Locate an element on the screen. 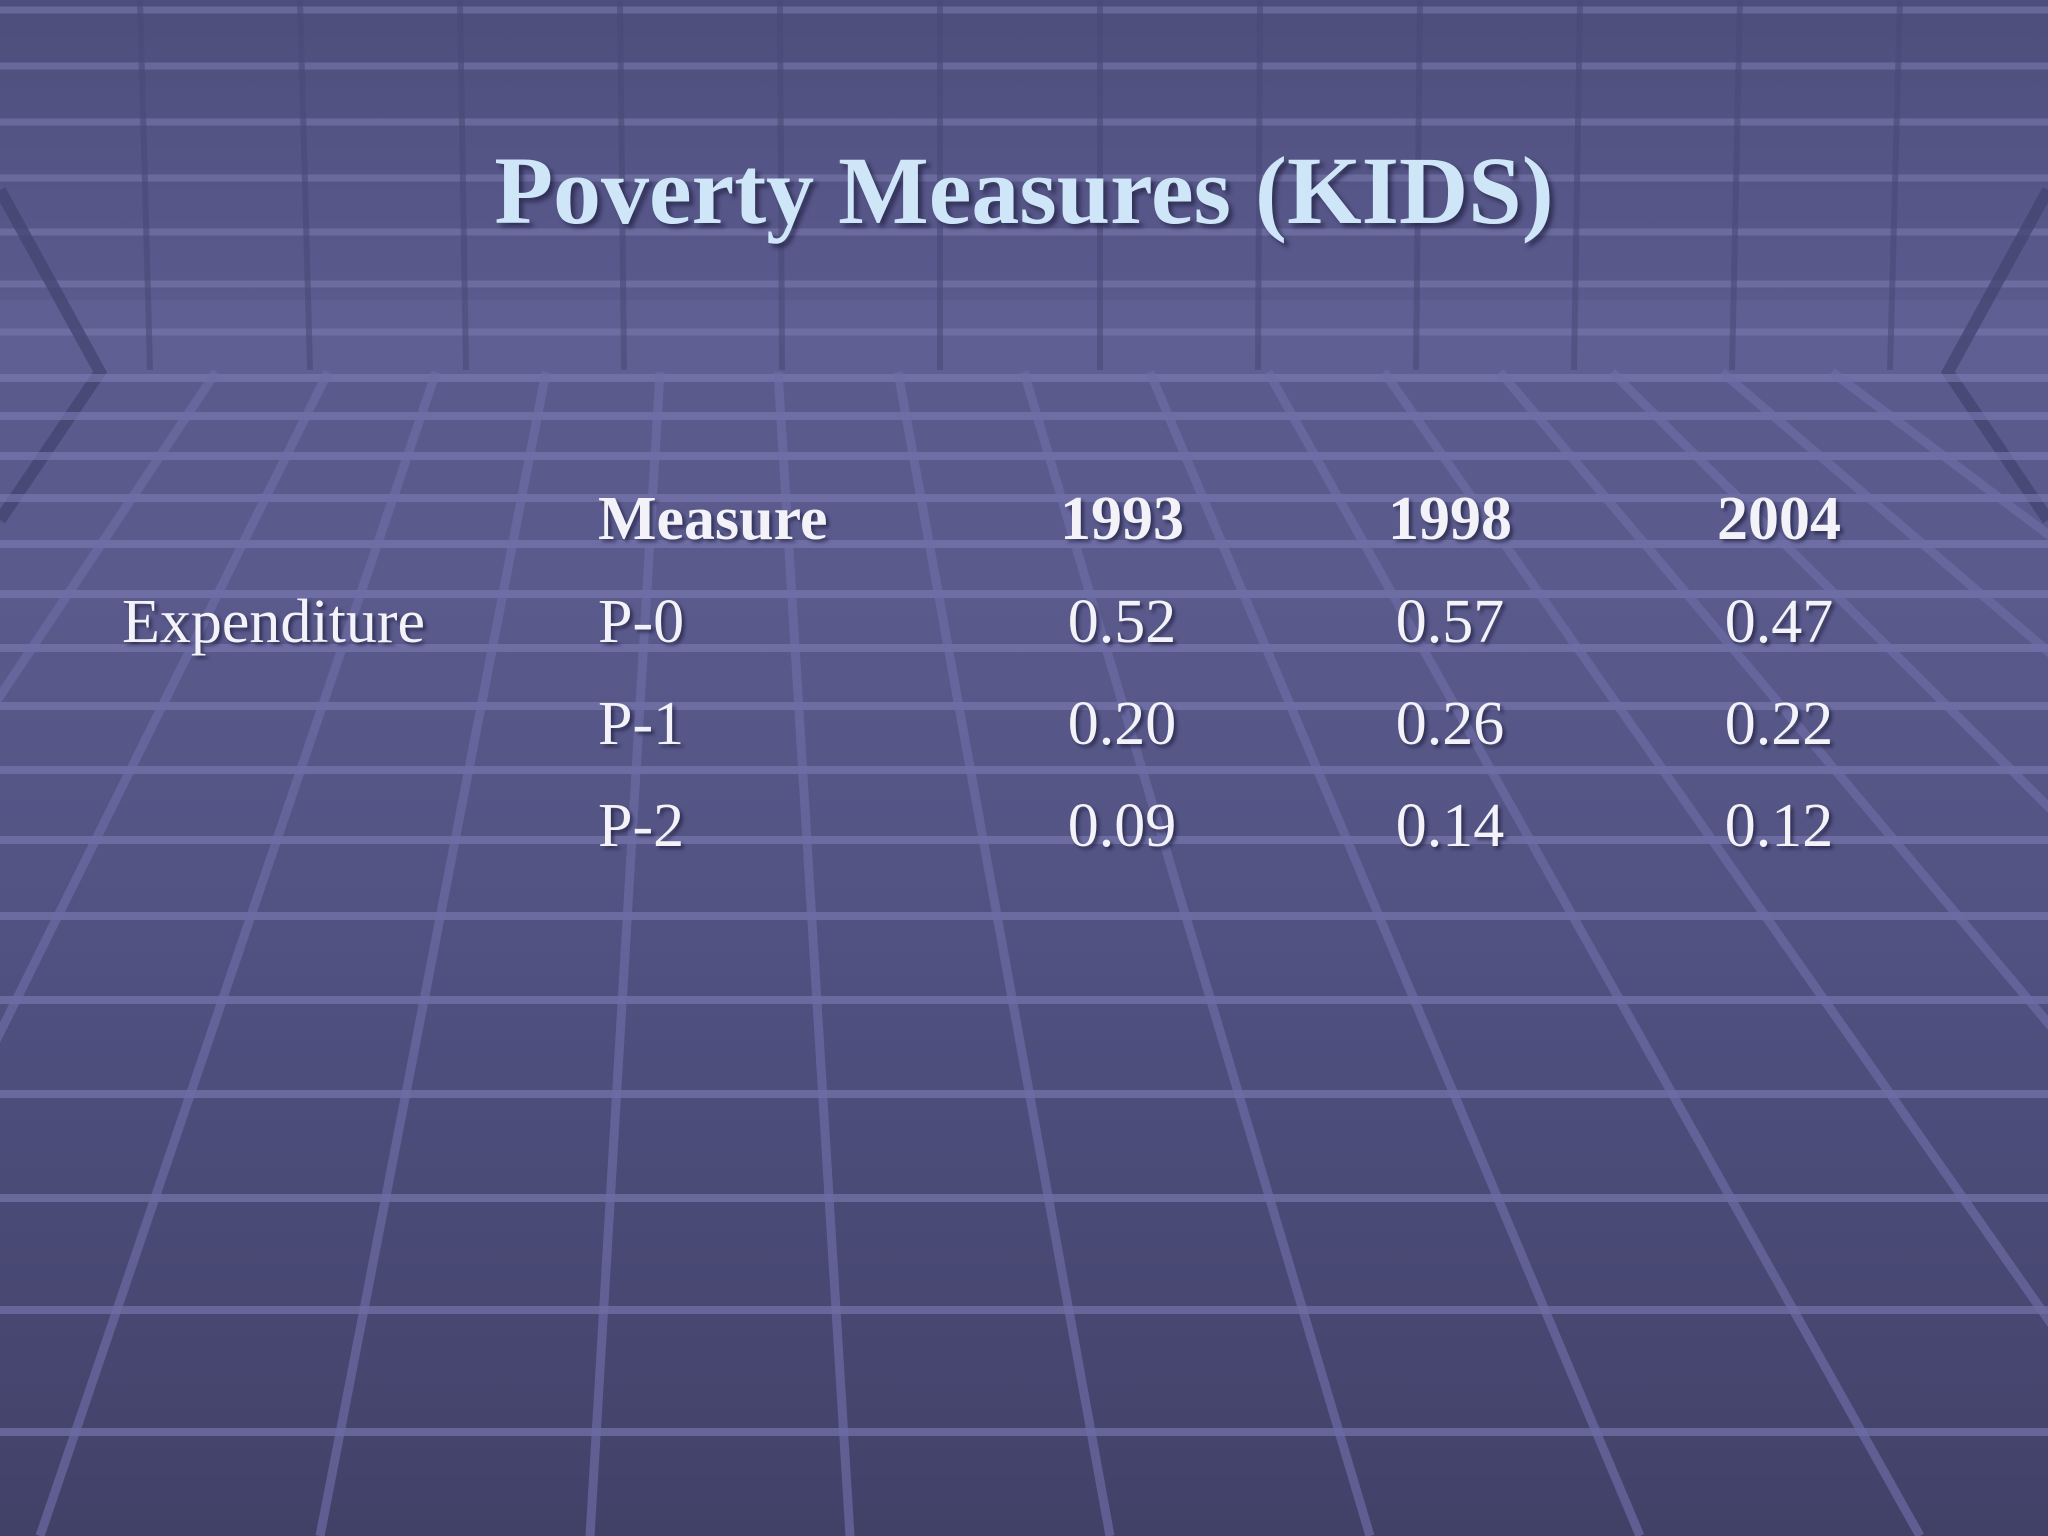  table-cell: 0.09 is located at coordinates (1122, 826).